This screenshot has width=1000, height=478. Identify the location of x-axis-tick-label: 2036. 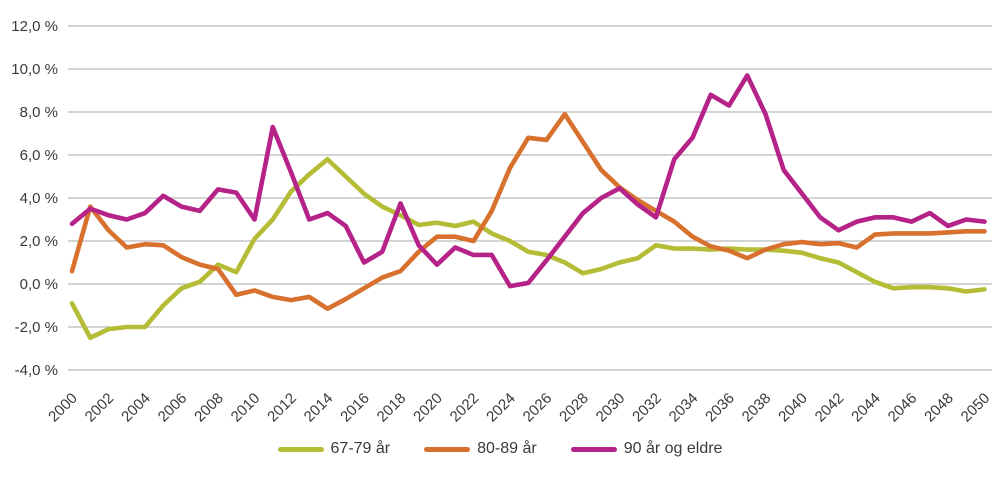
(720, 408).